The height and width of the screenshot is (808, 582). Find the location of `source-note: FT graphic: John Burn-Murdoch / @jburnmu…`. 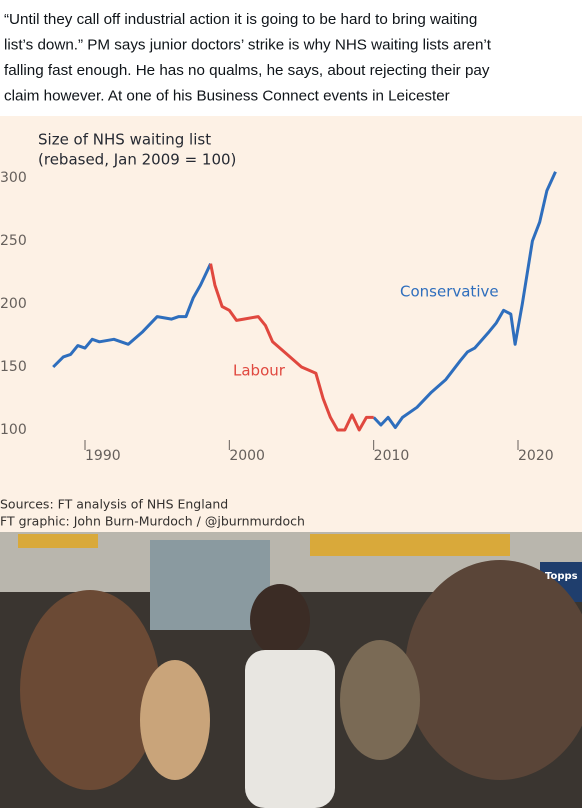

source-note: FT graphic: John Burn-Murdoch / @jburnmu… is located at coordinates (152, 521).